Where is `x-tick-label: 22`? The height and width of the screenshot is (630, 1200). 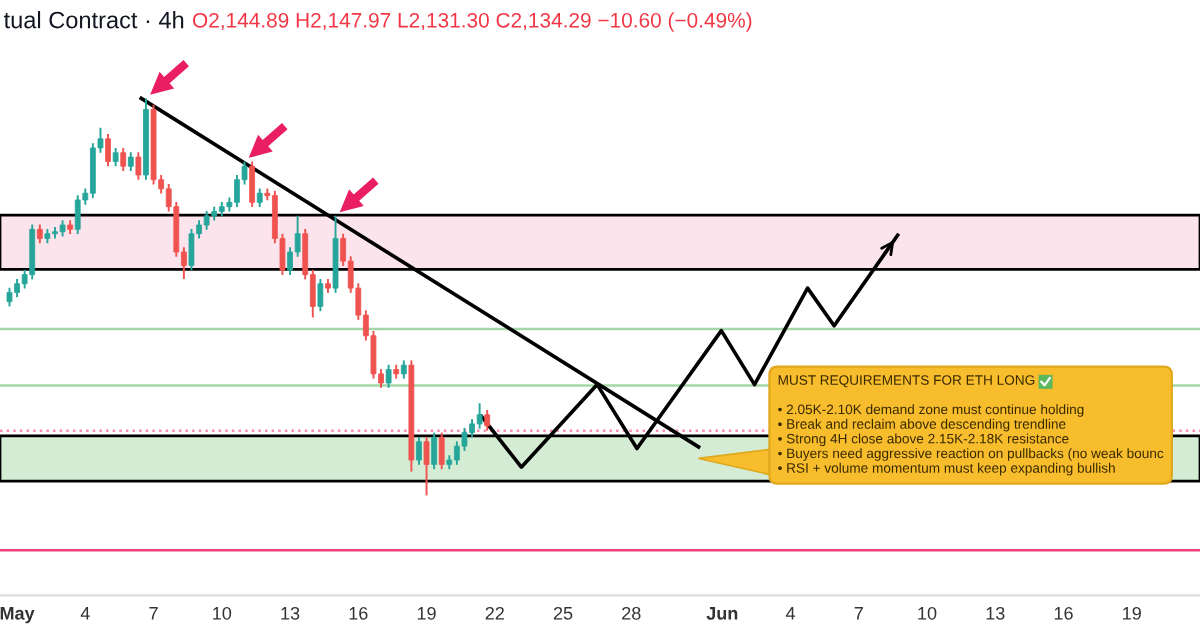
x-tick-label: 22 is located at coordinates (494, 613).